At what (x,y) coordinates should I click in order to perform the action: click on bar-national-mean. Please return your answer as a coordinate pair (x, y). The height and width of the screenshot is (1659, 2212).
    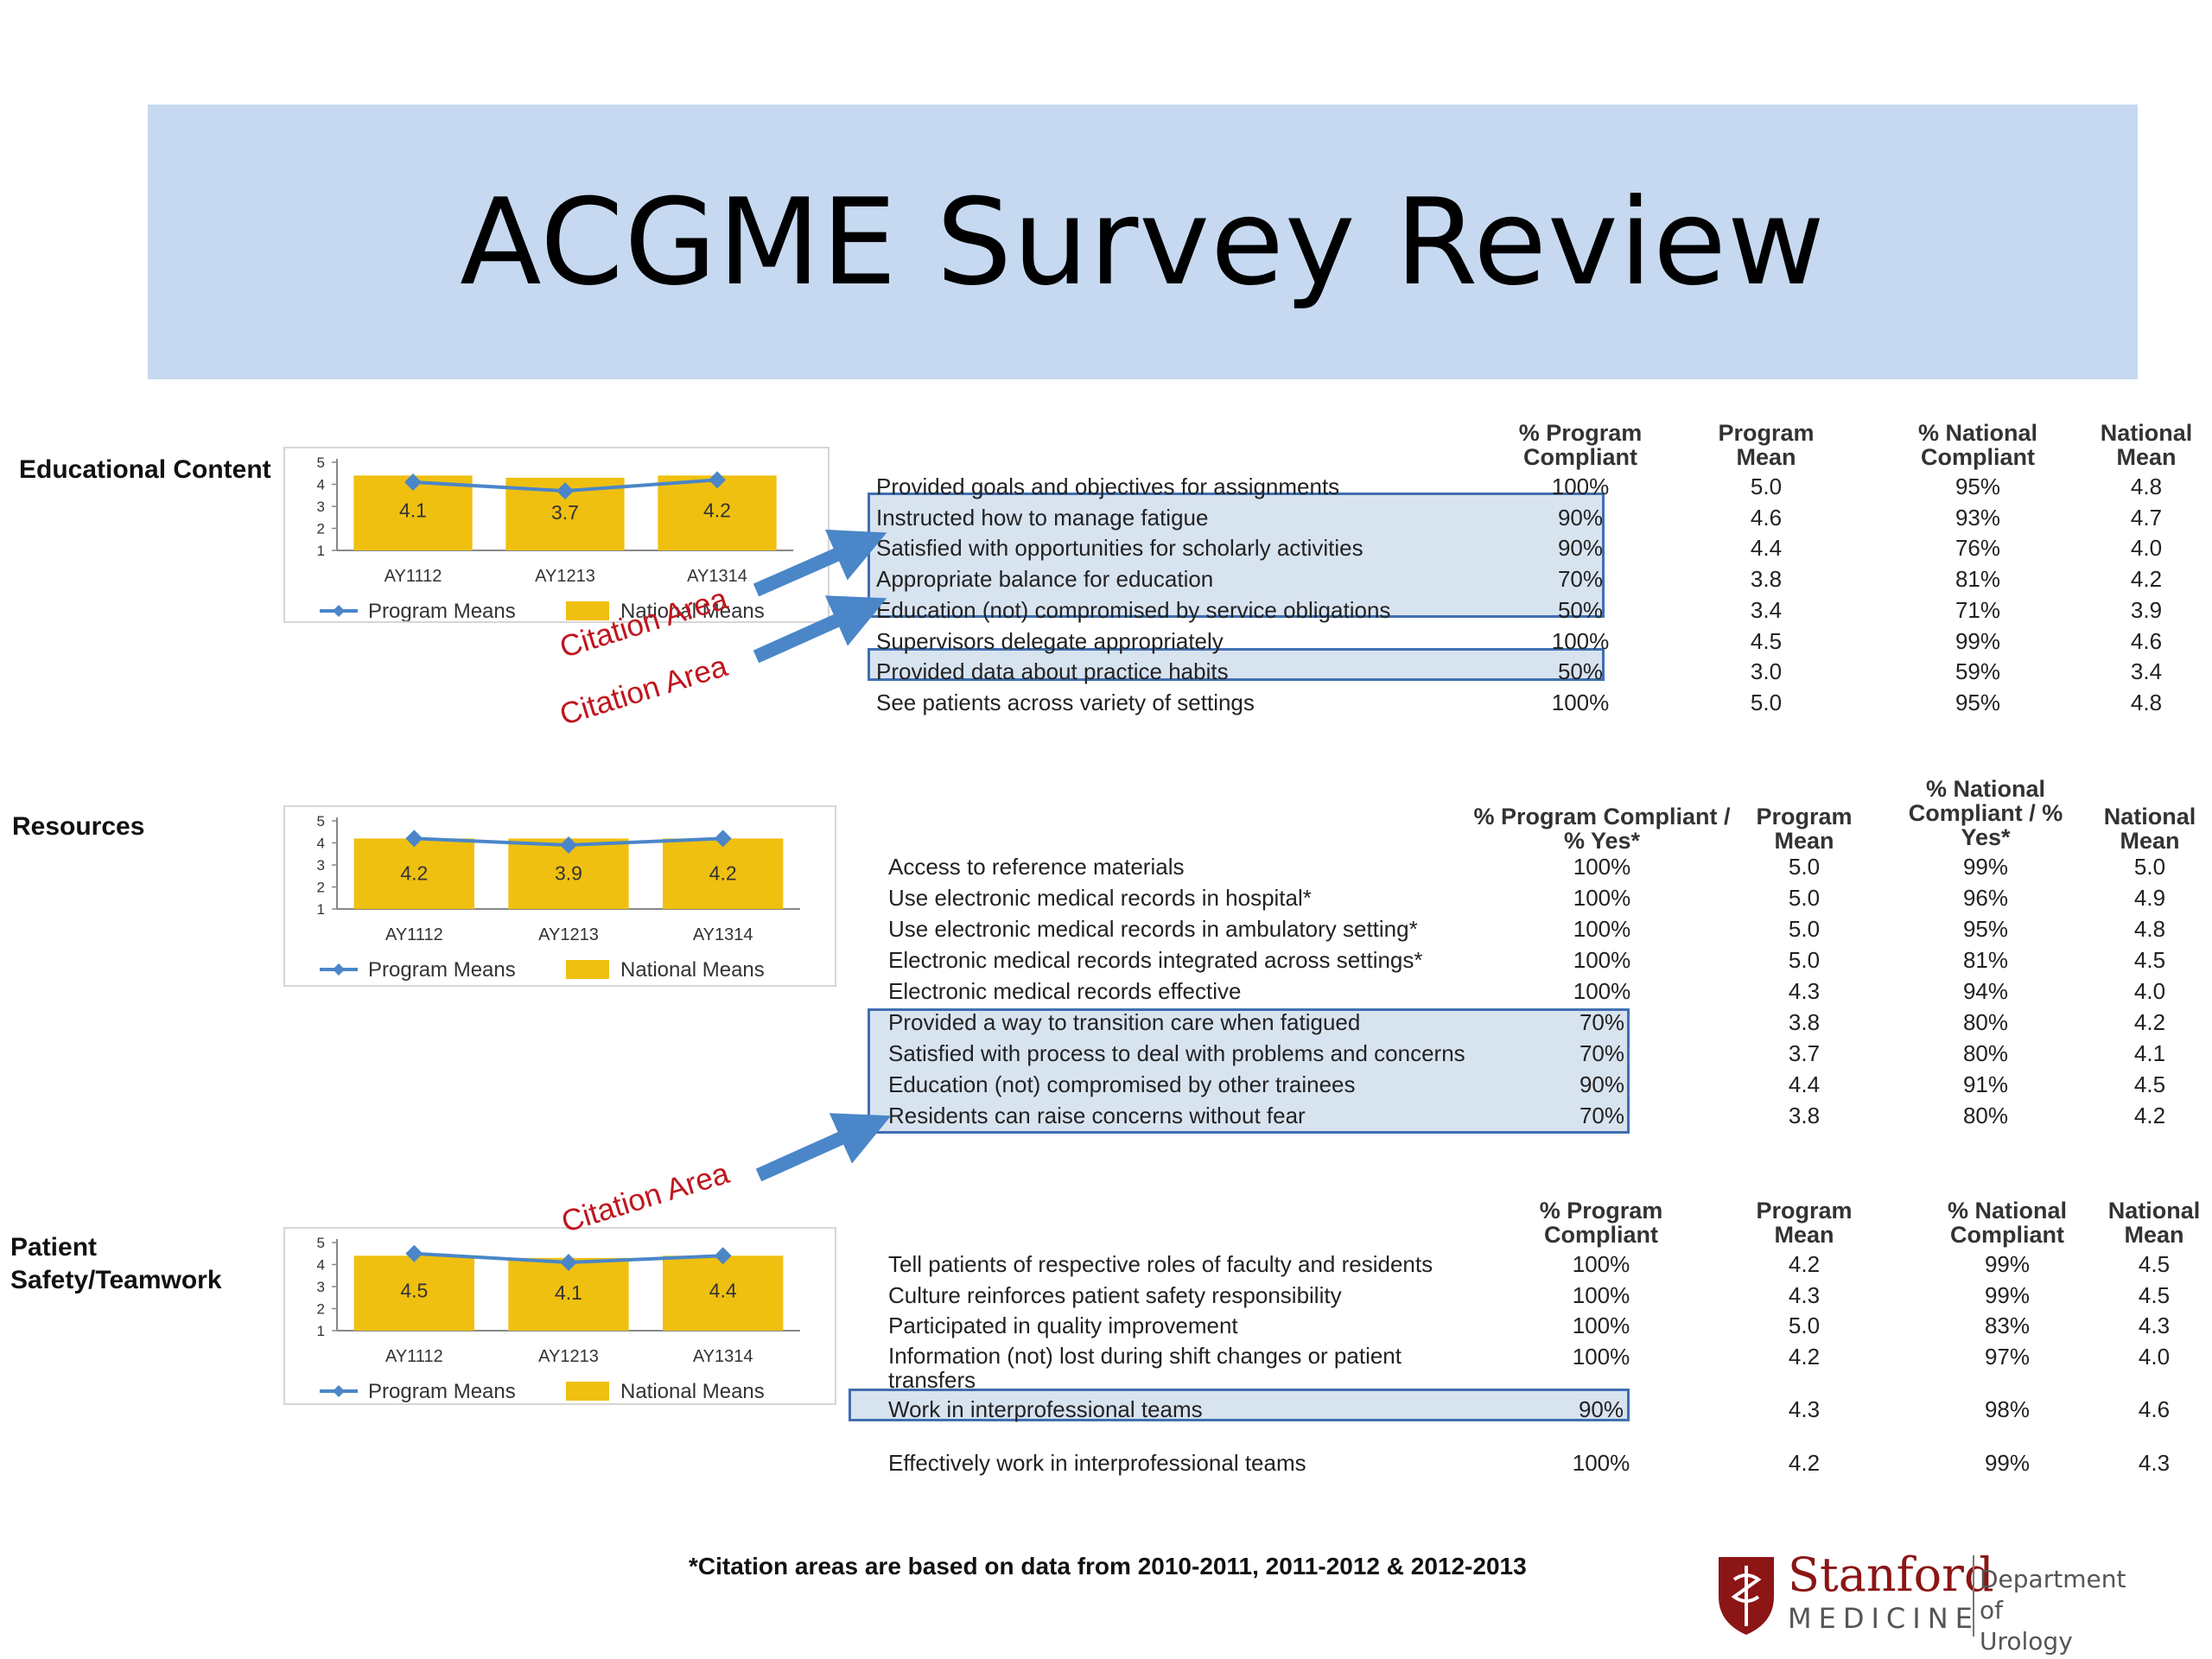
    Looking at the image, I should click on (723, 1293).